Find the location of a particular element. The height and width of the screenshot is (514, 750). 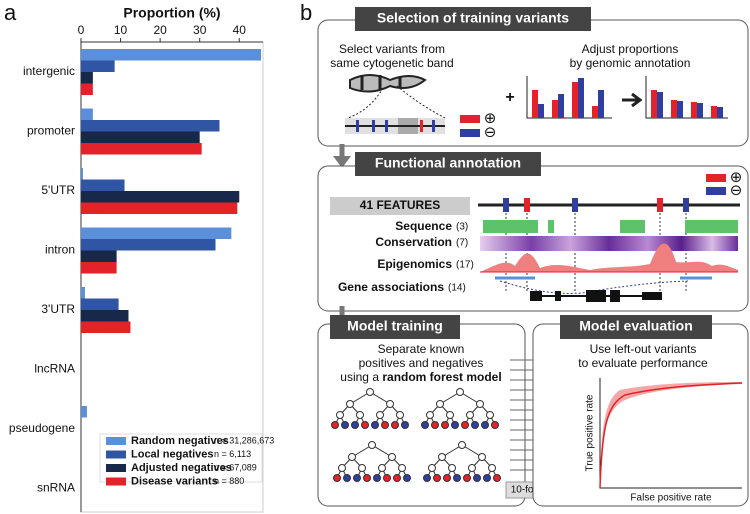

y-tick-label: promoter is located at coordinates (51, 131).